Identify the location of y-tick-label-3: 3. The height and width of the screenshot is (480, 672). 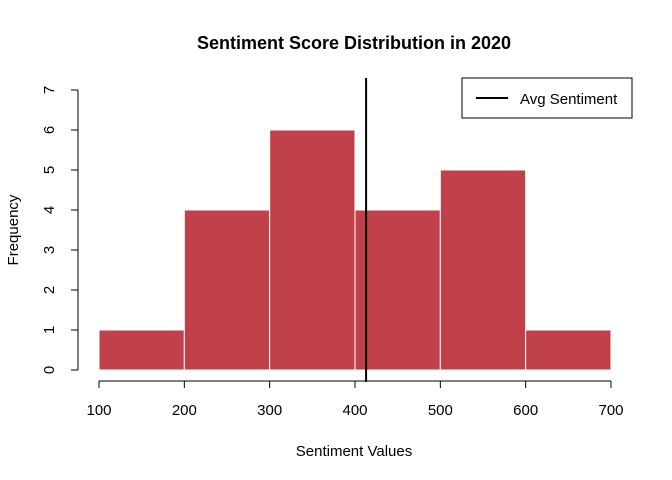
(49, 250).